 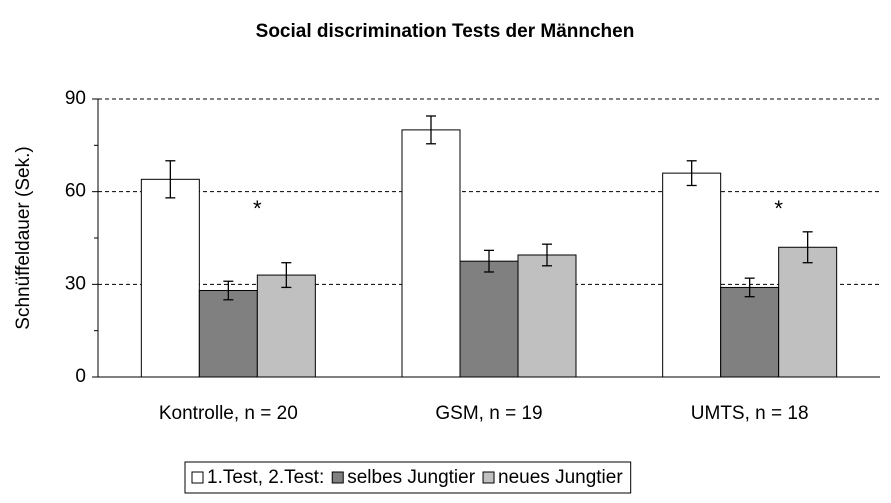 What do you see at coordinates (75, 191) in the screenshot?
I see `y-tick-label: 60` at bounding box center [75, 191].